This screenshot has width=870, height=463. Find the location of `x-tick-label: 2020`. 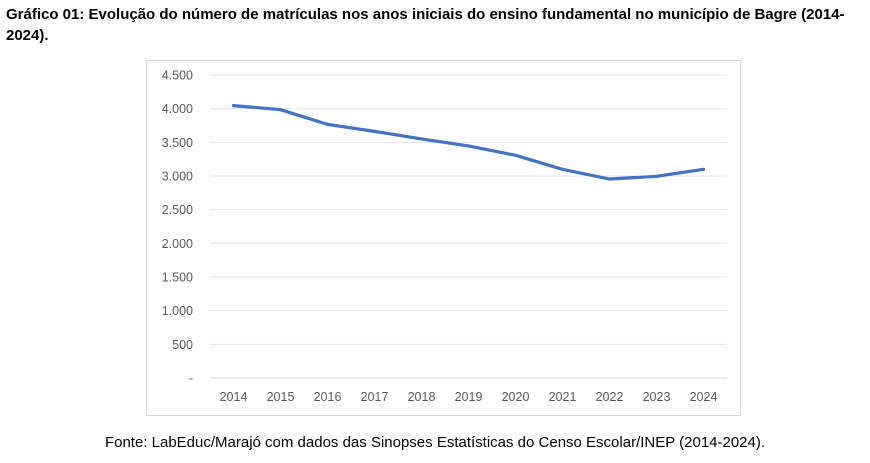

x-tick-label: 2020 is located at coordinates (516, 397).